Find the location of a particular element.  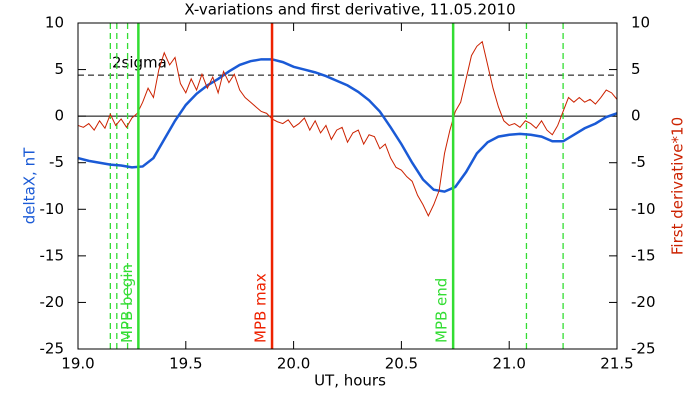

x-tick-label: 20.5 is located at coordinates (401, 364).